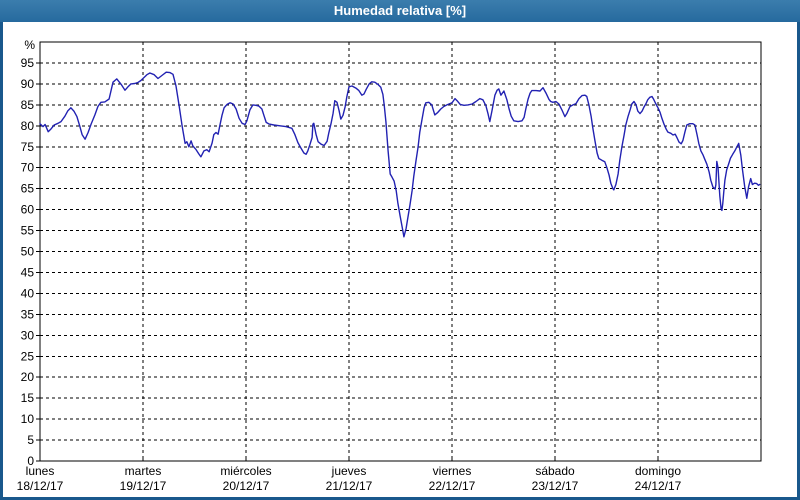 The height and width of the screenshot is (500, 800). What do you see at coordinates (28, 293) in the screenshot?
I see `y-axis-label: 40` at bounding box center [28, 293].